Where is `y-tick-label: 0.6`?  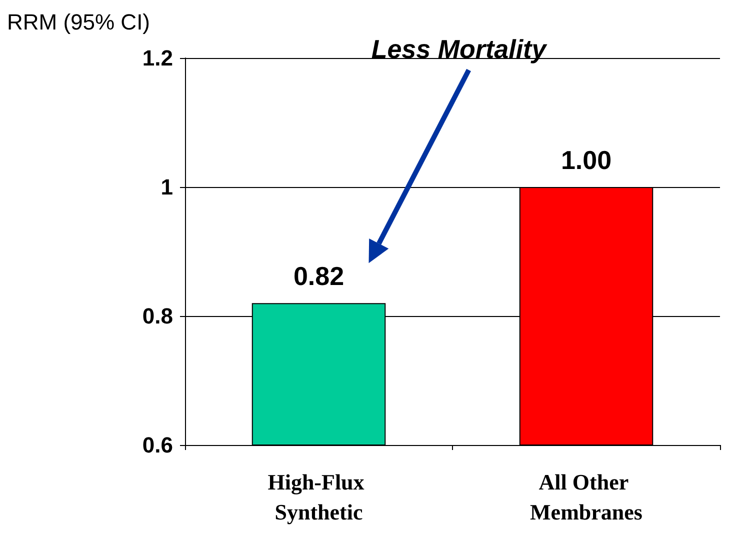
y-tick-label: 0.6 is located at coordinates (157, 445).